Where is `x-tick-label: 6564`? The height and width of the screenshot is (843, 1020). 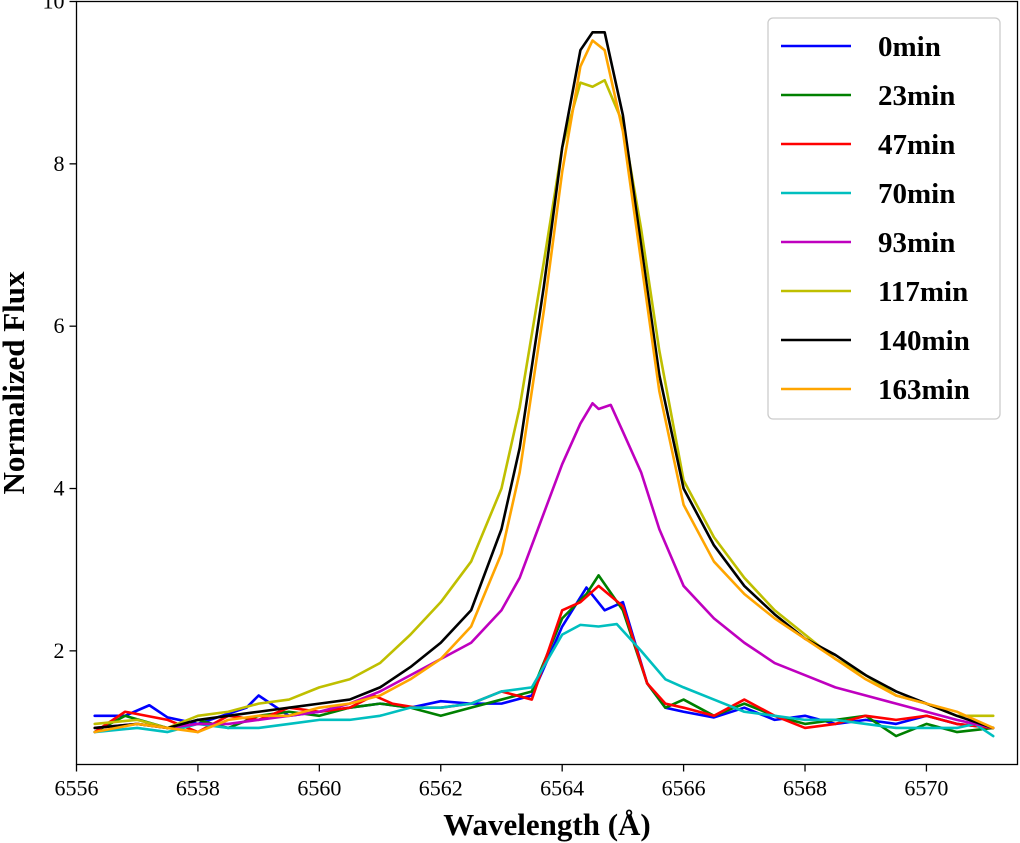 x-tick-label: 6564 is located at coordinates (562, 788).